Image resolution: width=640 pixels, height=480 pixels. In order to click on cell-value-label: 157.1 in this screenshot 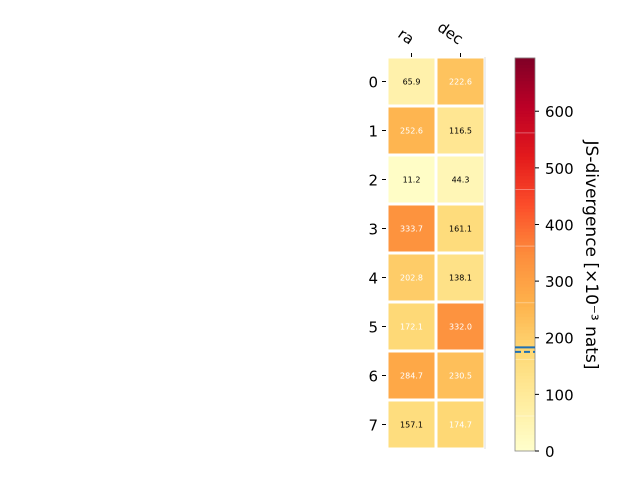, I will do `click(411, 425)`.